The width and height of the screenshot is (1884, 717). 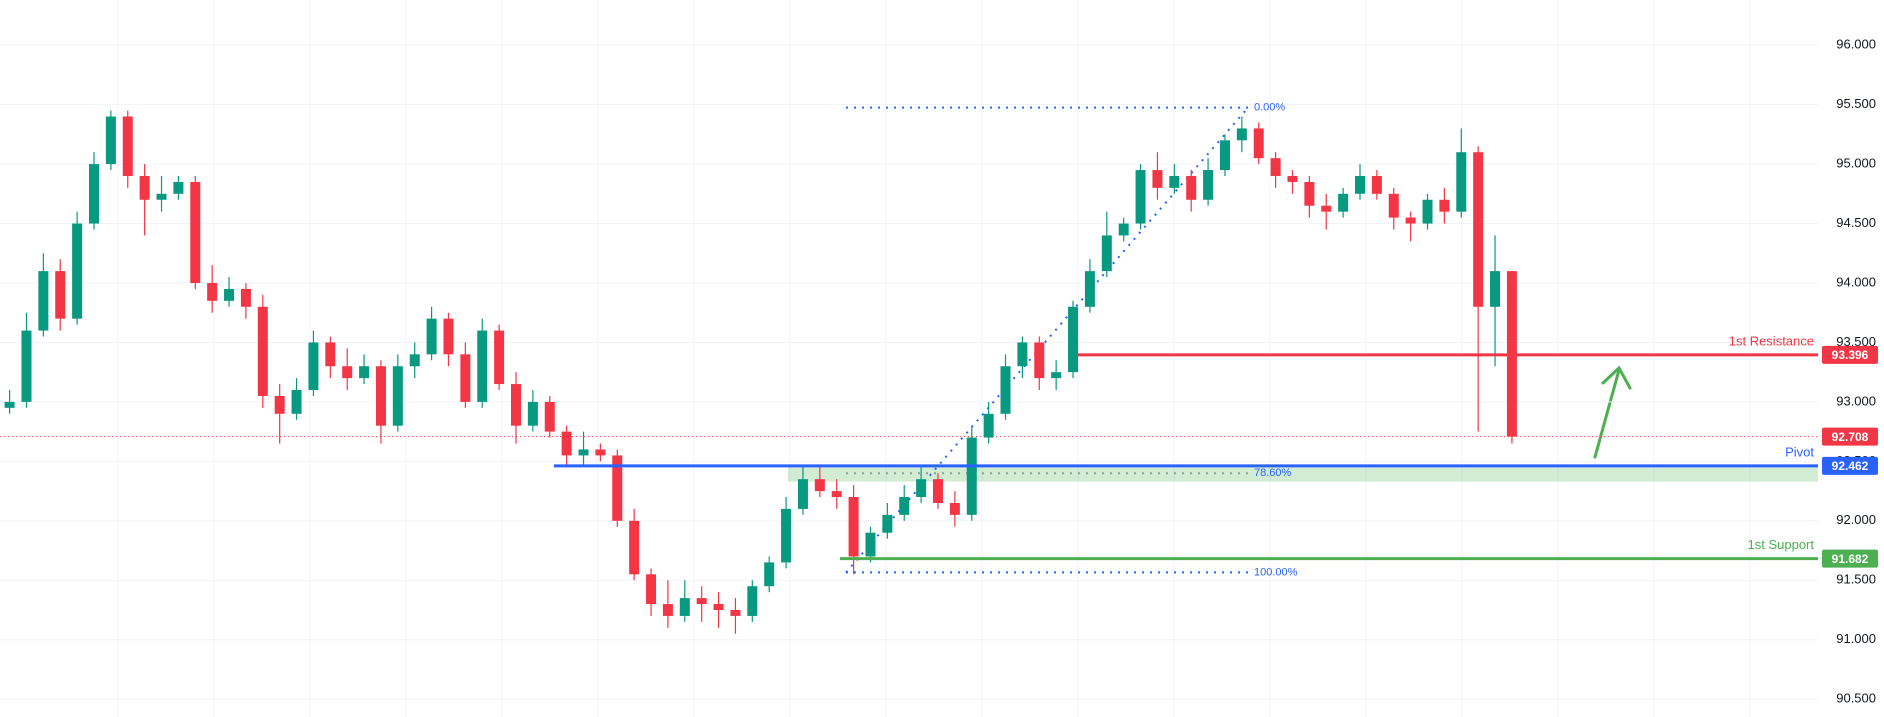 I want to click on zone, so click(x=1303, y=473).